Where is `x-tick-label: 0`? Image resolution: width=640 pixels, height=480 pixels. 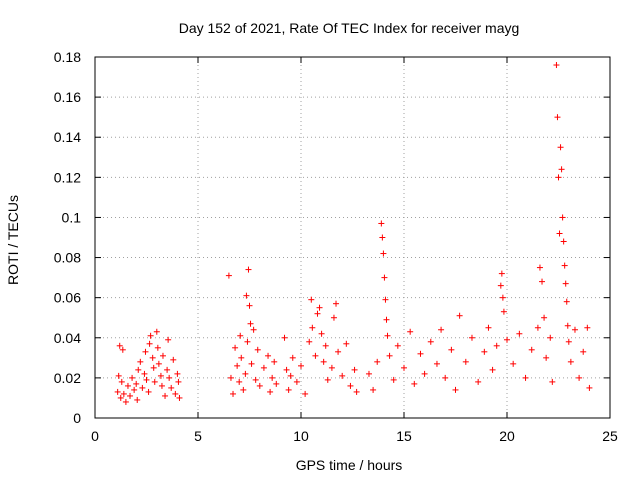 x-tick-label: 0 is located at coordinates (95, 436).